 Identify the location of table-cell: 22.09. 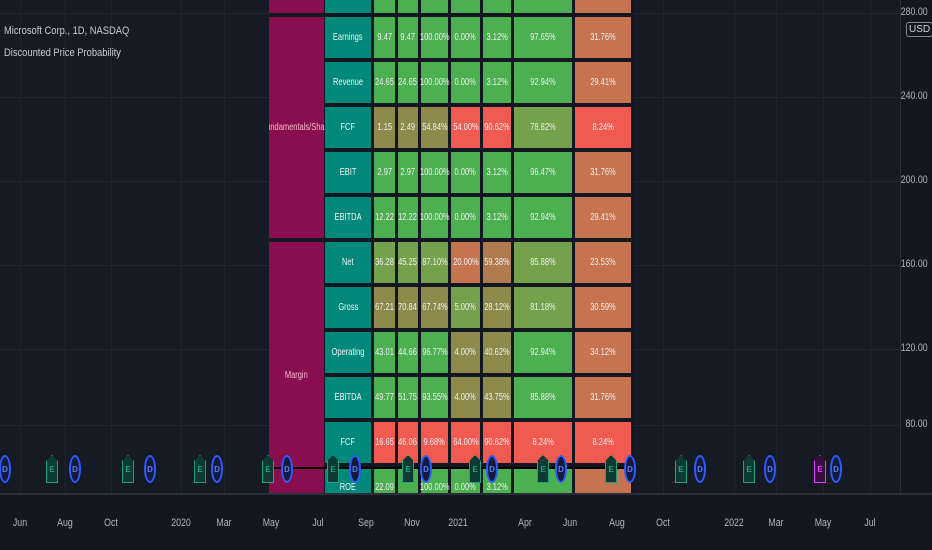
(384, 480).